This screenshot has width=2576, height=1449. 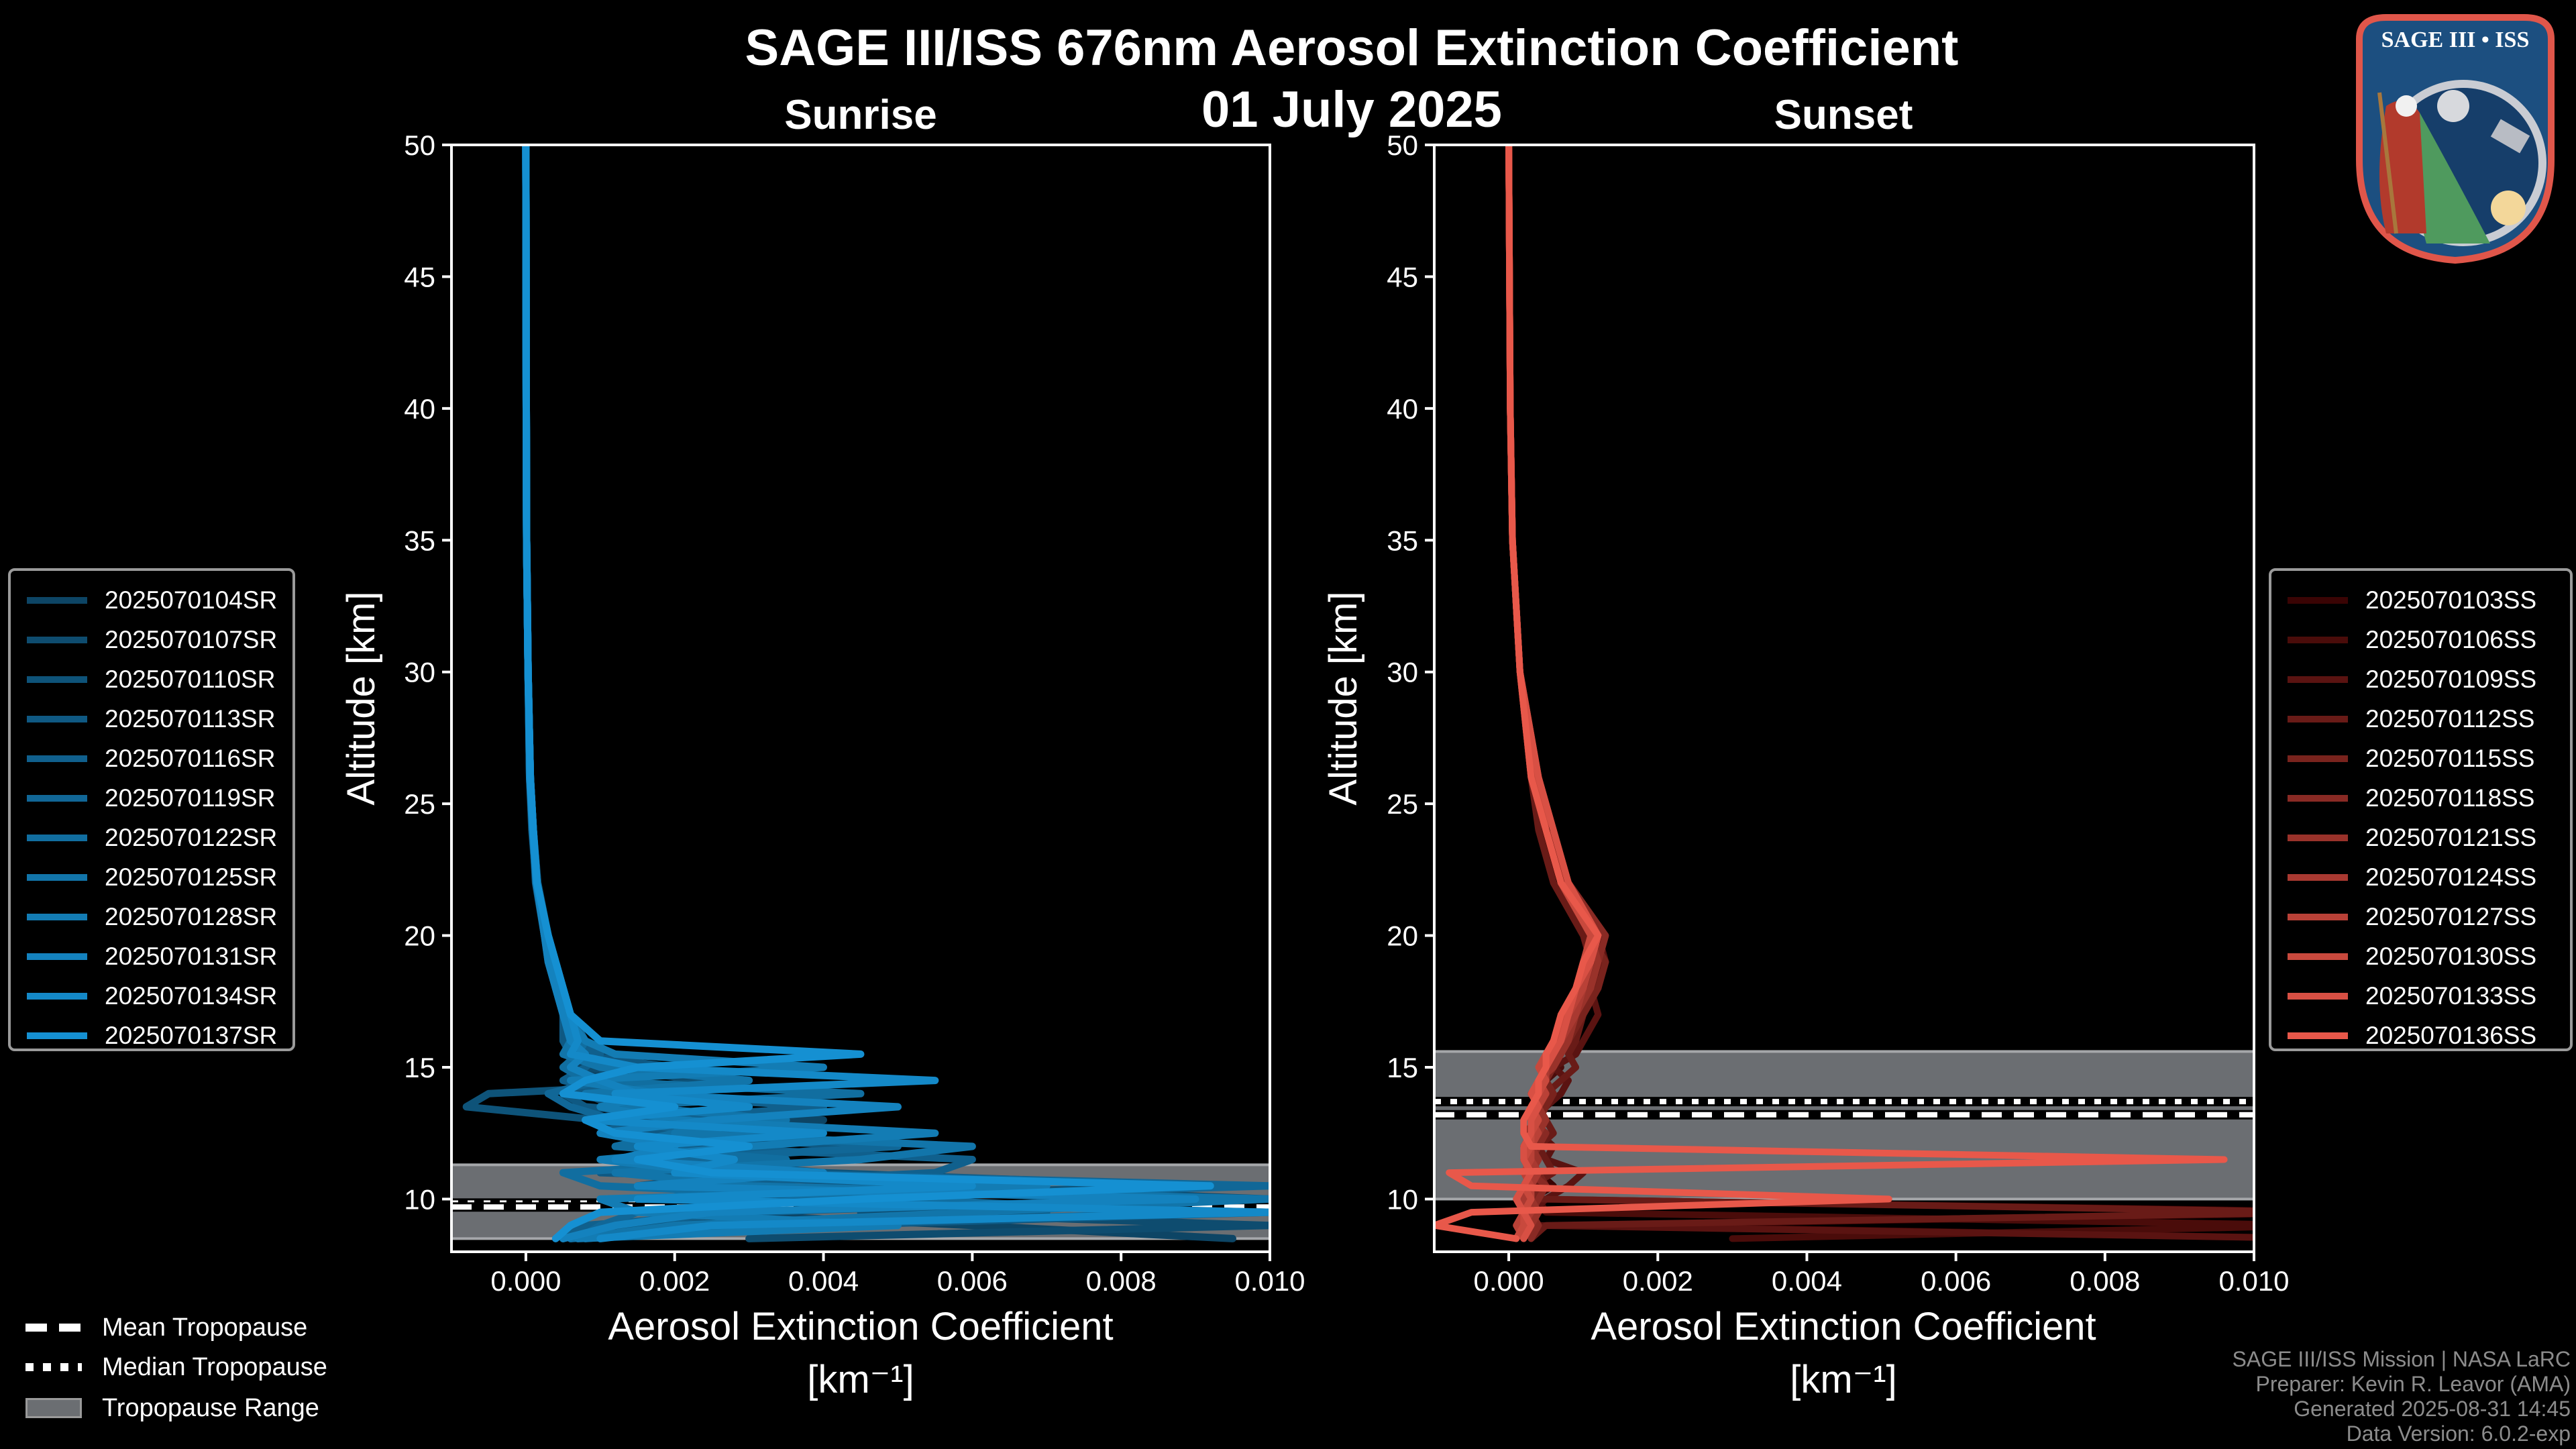 I want to click on legend-item-2025070136SS: 2025070136SS, so click(x=2420, y=1035).